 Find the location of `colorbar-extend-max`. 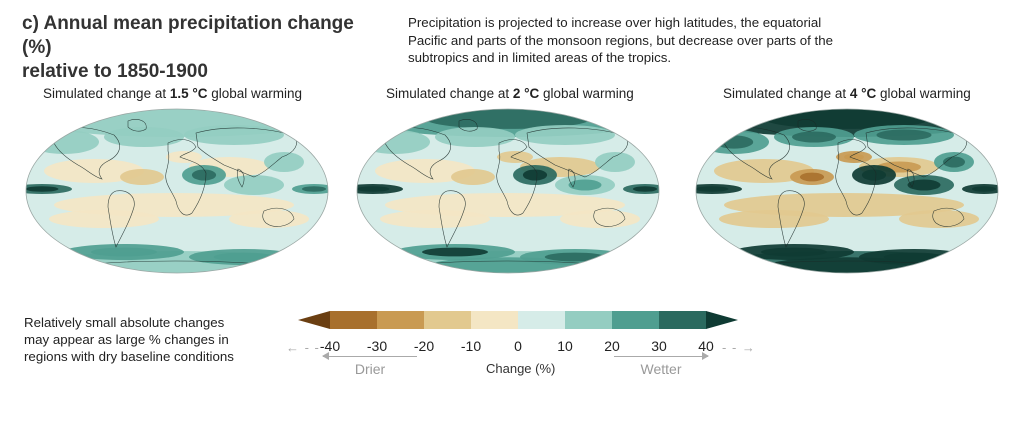

colorbar-extend-max is located at coordinates (722, 320).